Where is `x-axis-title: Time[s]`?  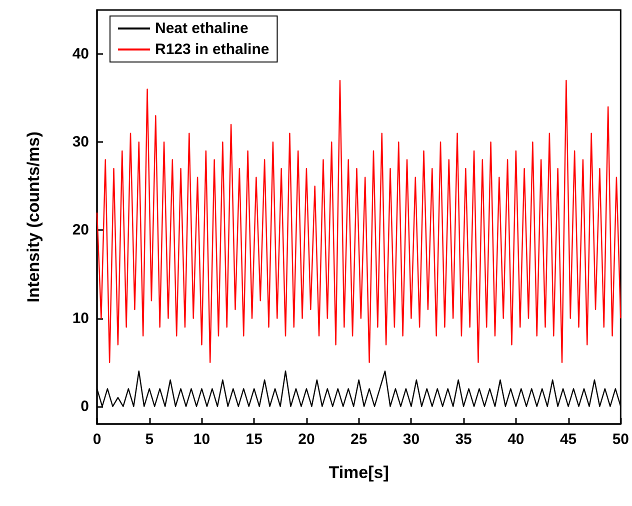 x-axis-title: Time[s] is located at coordinates (358, 472).